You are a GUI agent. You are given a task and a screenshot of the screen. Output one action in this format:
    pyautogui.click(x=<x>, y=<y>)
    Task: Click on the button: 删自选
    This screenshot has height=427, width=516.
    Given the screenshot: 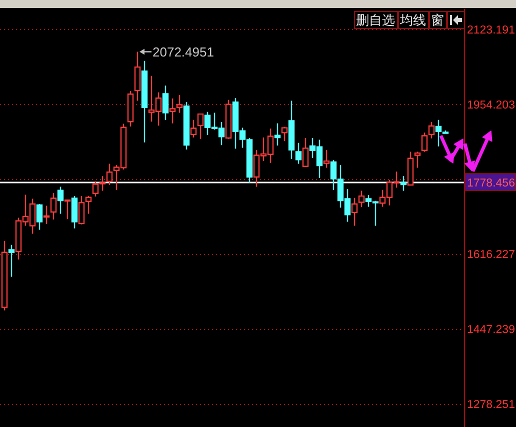 What is the action you would take?
    pyautogui.click(x=376, y=20)
    